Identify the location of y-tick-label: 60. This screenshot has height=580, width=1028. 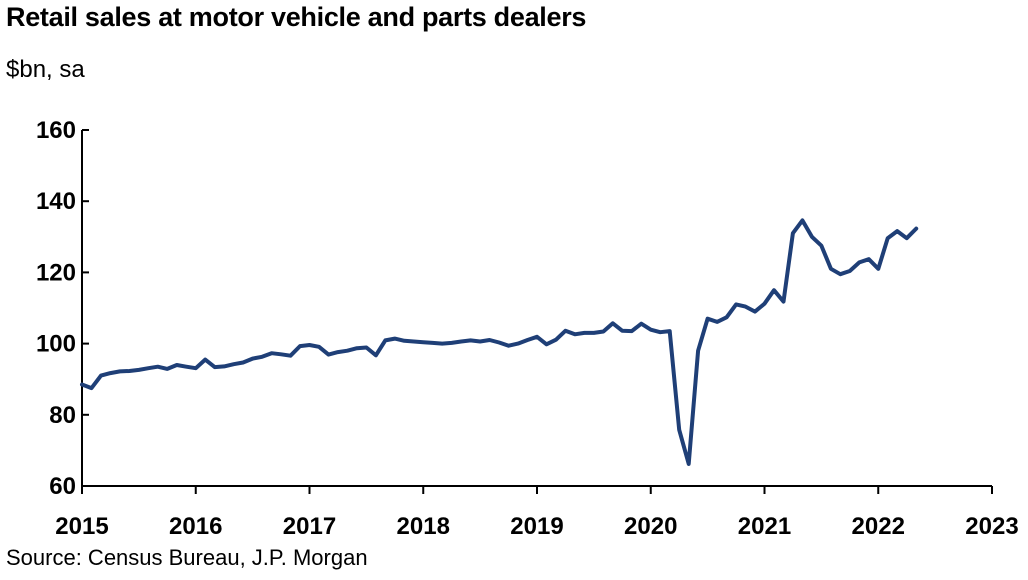
(62, 486).